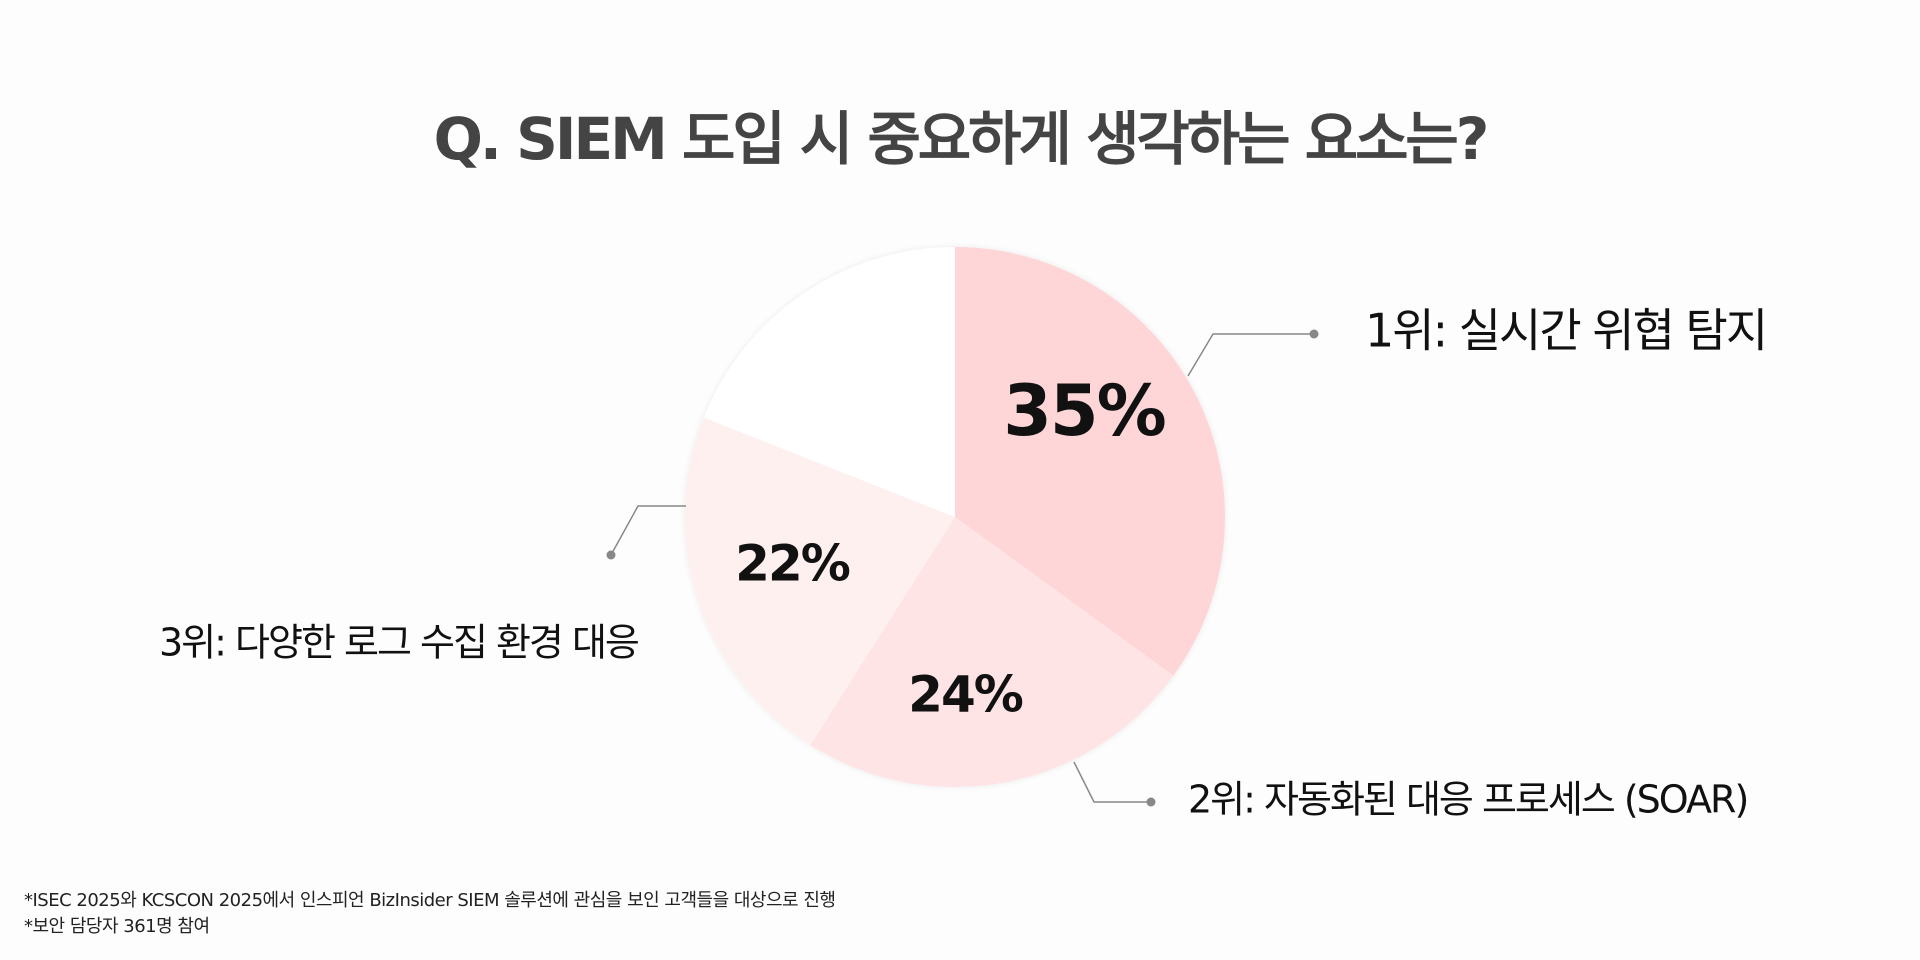  Describe the element at coordinates (398, 643) in the screenshot. I see `category-label: 3위: 다양한 로그 수집 환경 대응` at that location.